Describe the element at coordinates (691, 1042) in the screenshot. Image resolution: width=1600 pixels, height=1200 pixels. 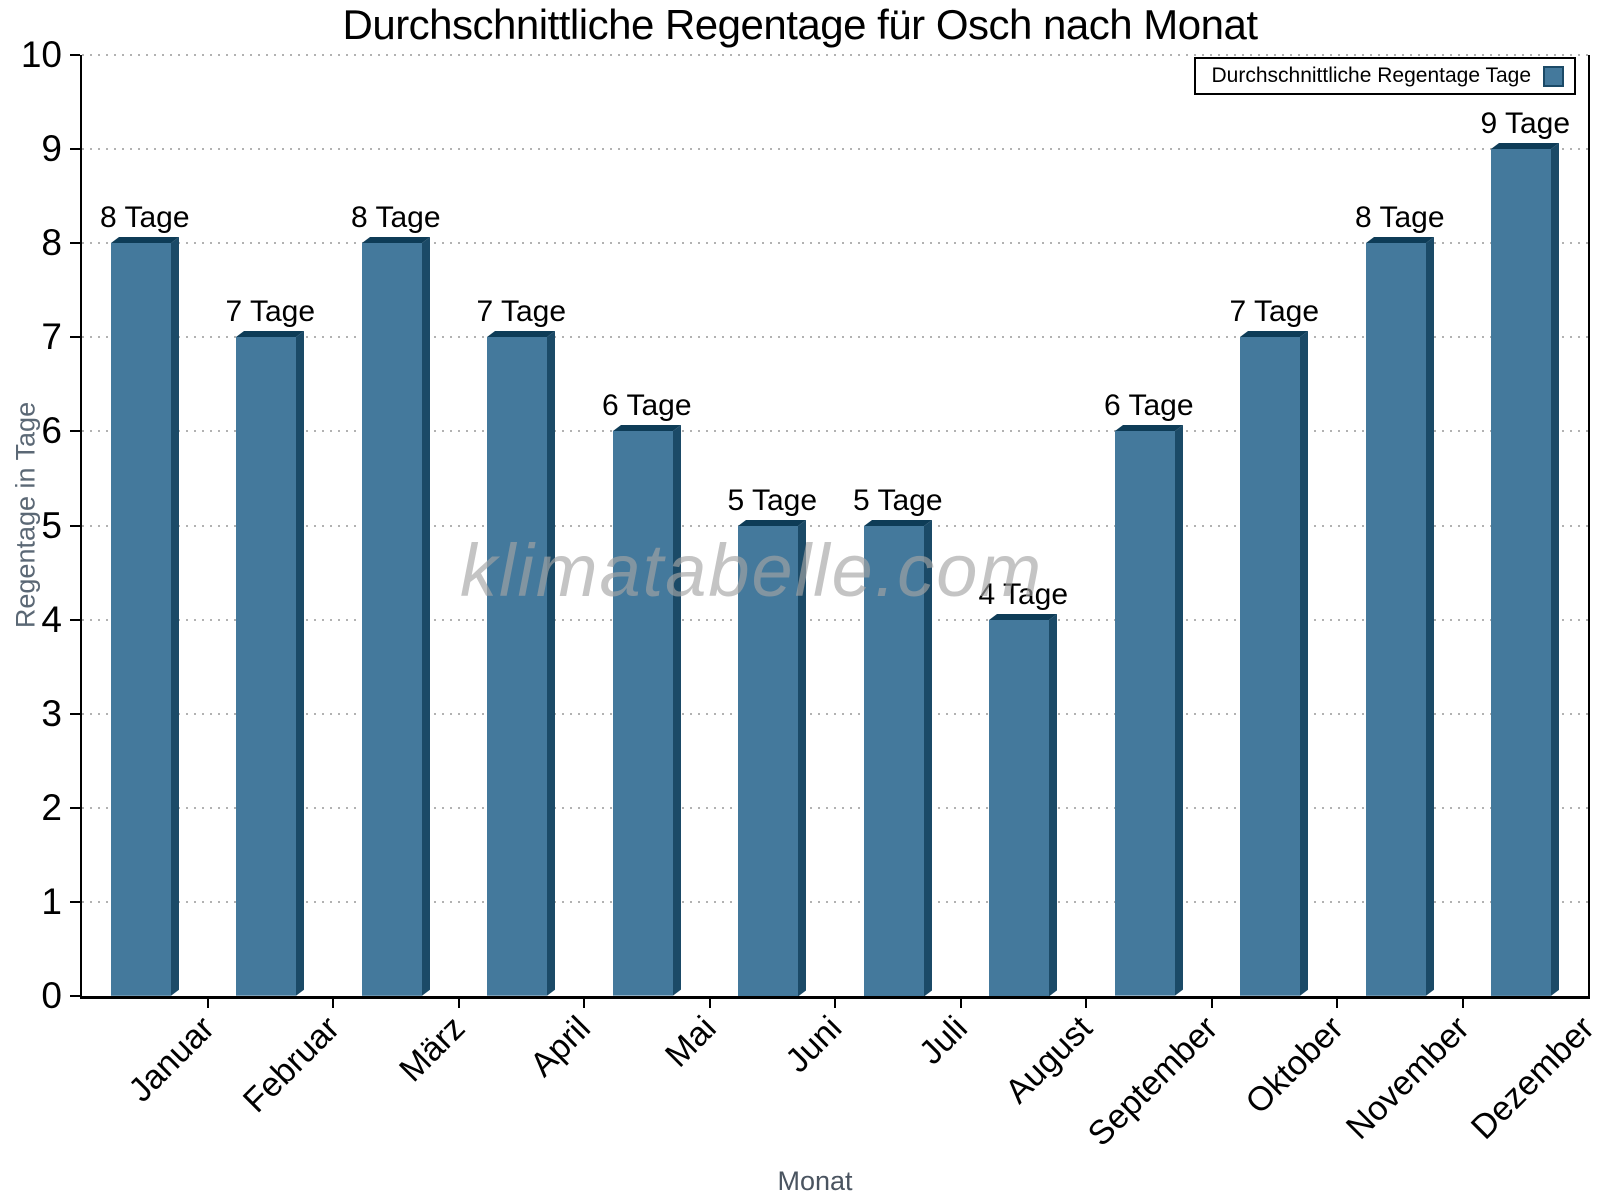
I see `x-category-label: Mai` at that location.